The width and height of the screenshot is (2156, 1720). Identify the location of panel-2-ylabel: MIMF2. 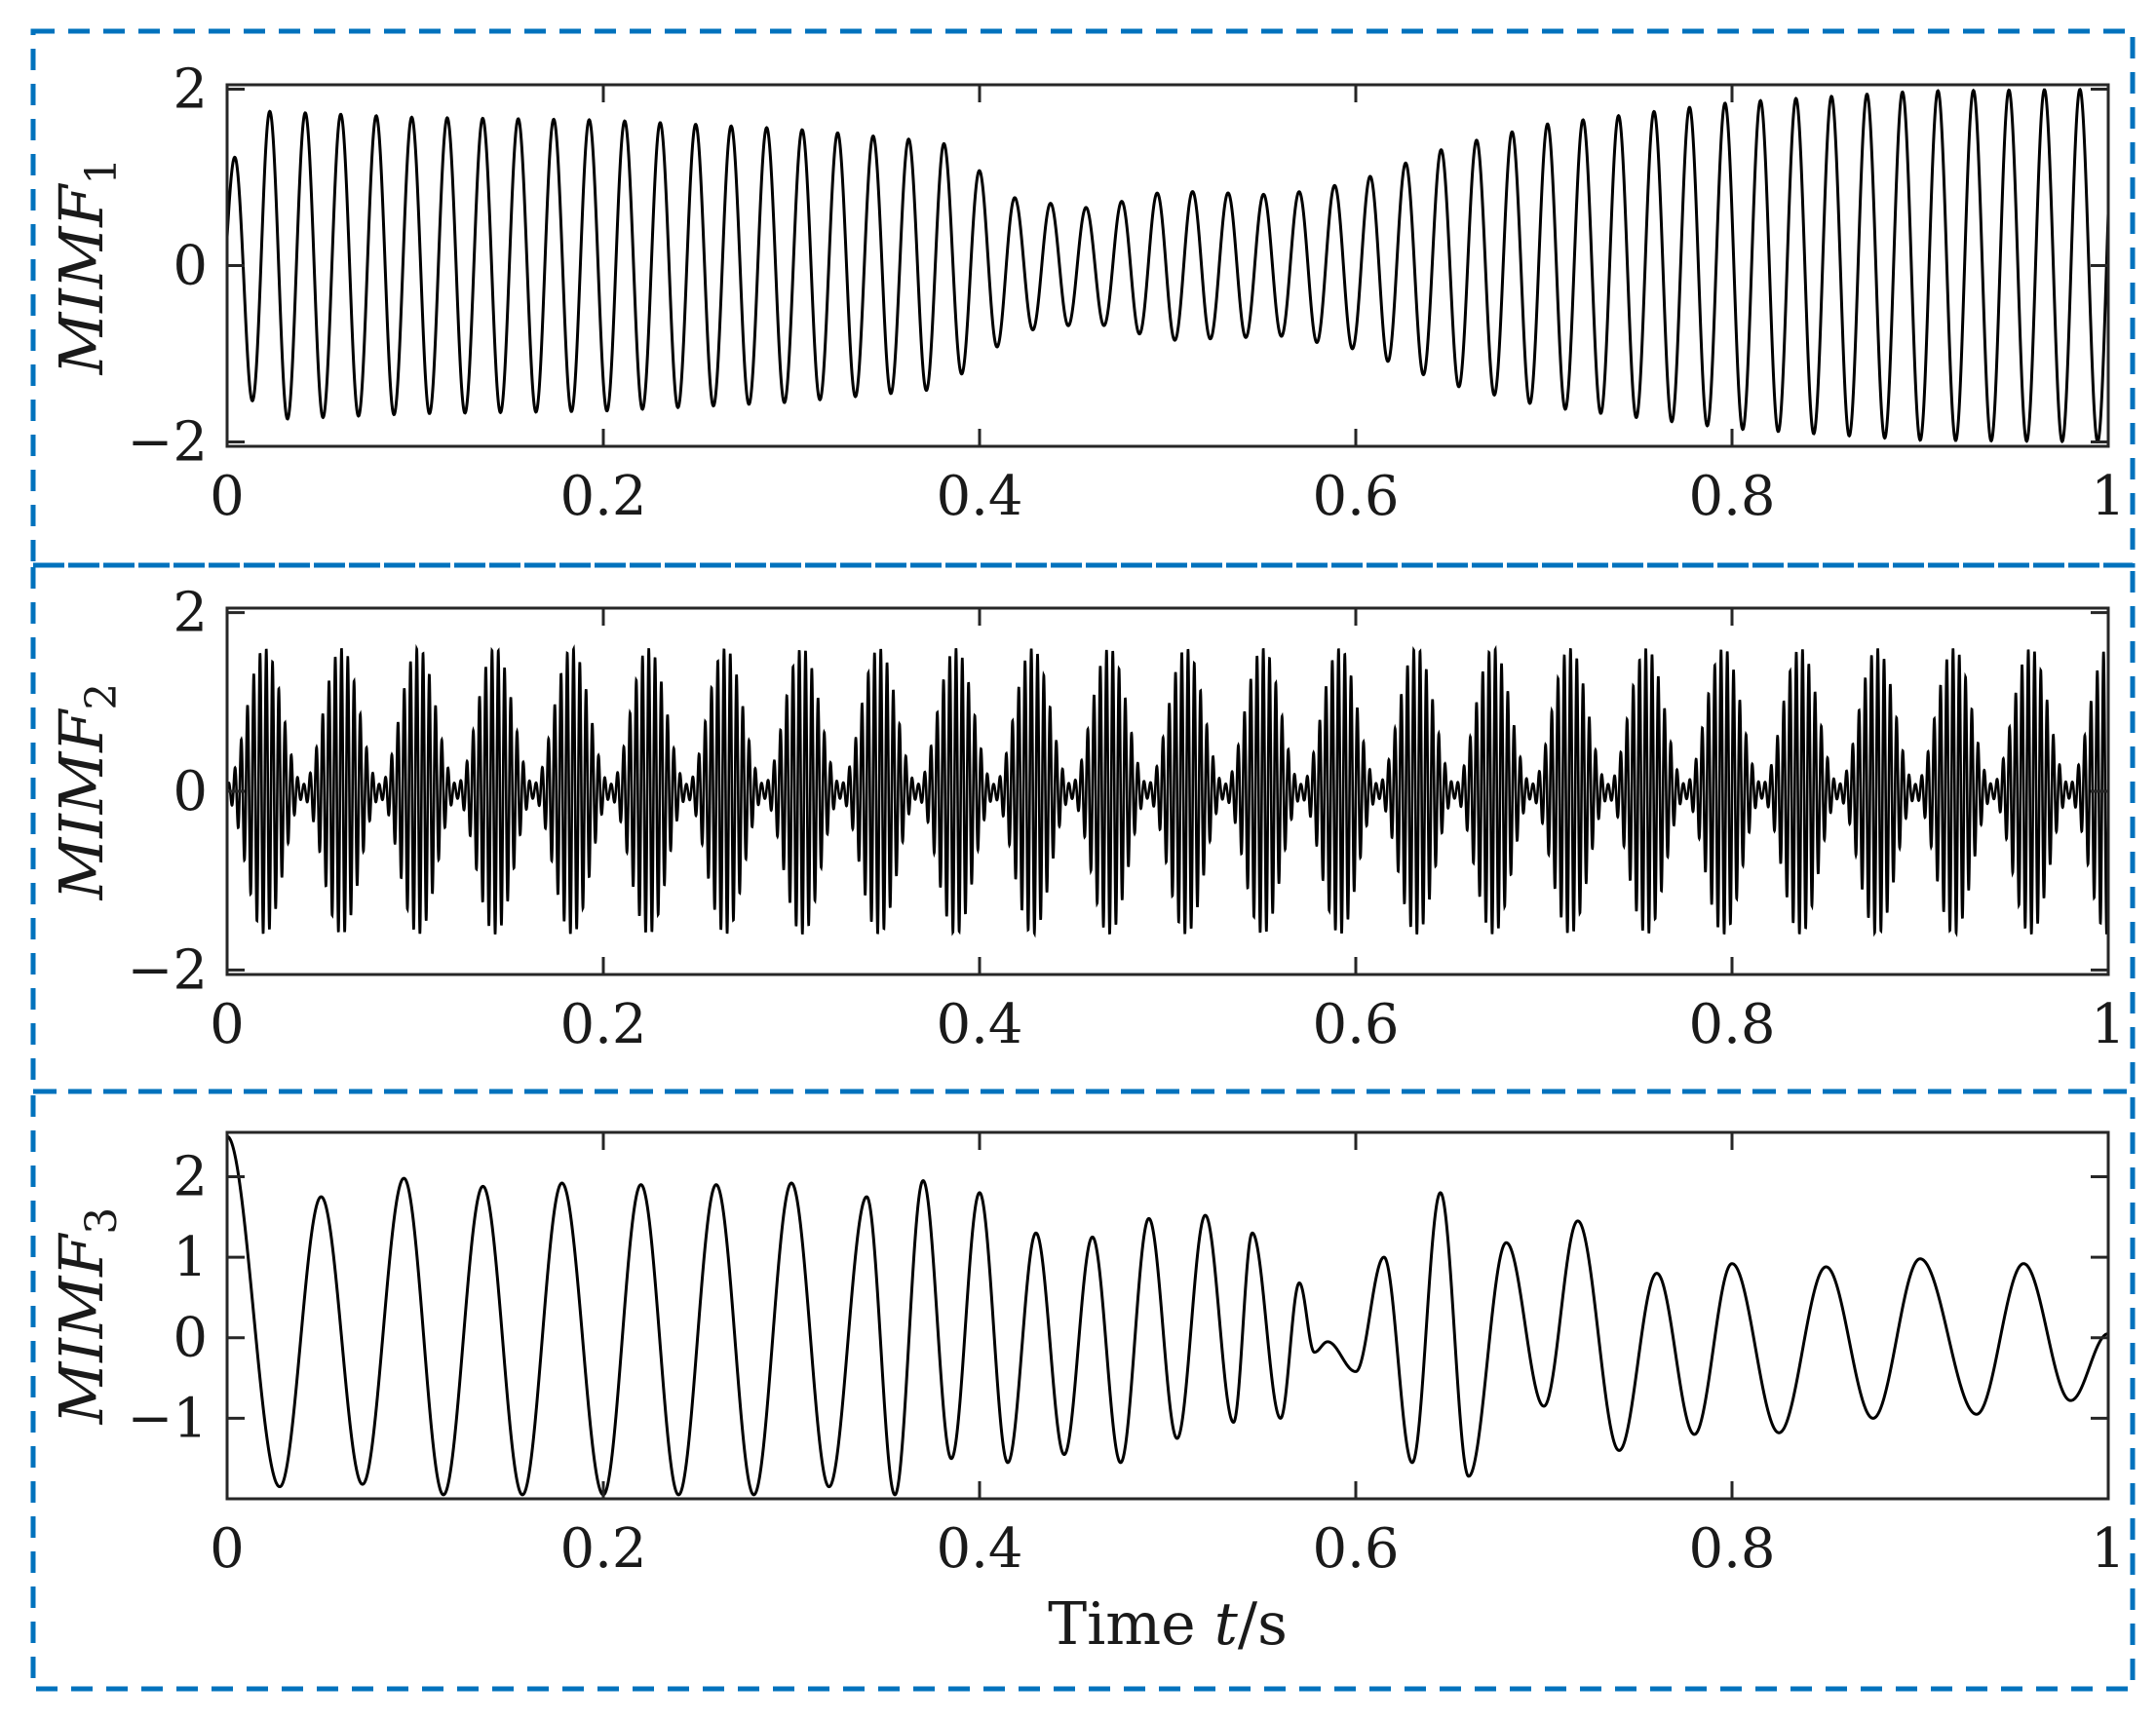
(86, 791).